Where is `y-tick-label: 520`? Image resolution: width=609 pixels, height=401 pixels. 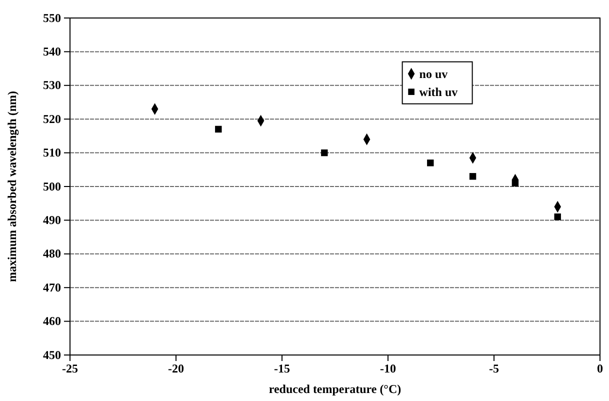
y-tick-label: 520 is located at coordinates (52, 119).